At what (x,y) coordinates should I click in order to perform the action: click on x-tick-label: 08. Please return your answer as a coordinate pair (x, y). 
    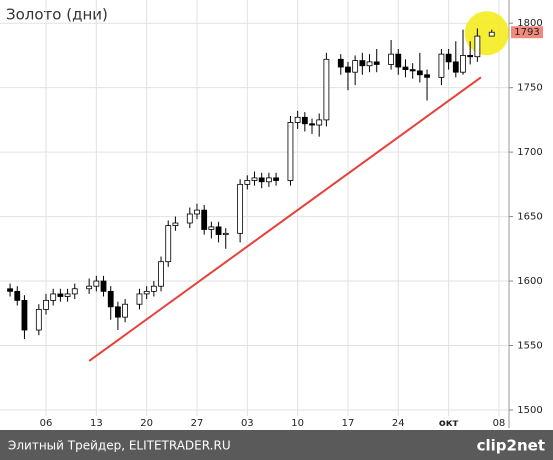
    Looking at the image, I should click on (499, 423).